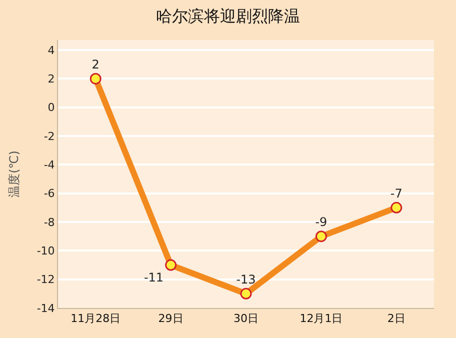 The width and height of the screenshot is (456, 338). I want to click on x-tick-label: 11月28日, so click(95, 319).